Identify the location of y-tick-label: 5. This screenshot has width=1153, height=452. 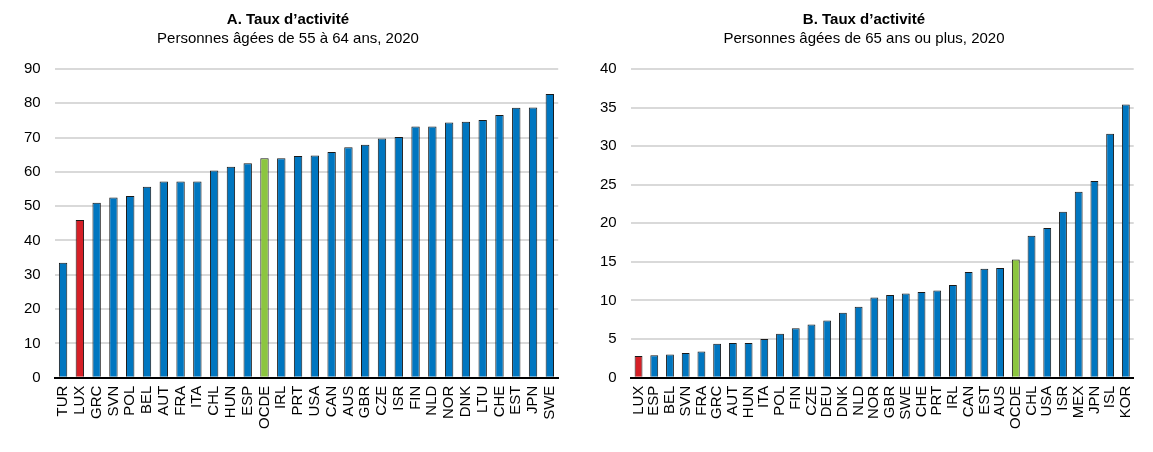
(612, 338).